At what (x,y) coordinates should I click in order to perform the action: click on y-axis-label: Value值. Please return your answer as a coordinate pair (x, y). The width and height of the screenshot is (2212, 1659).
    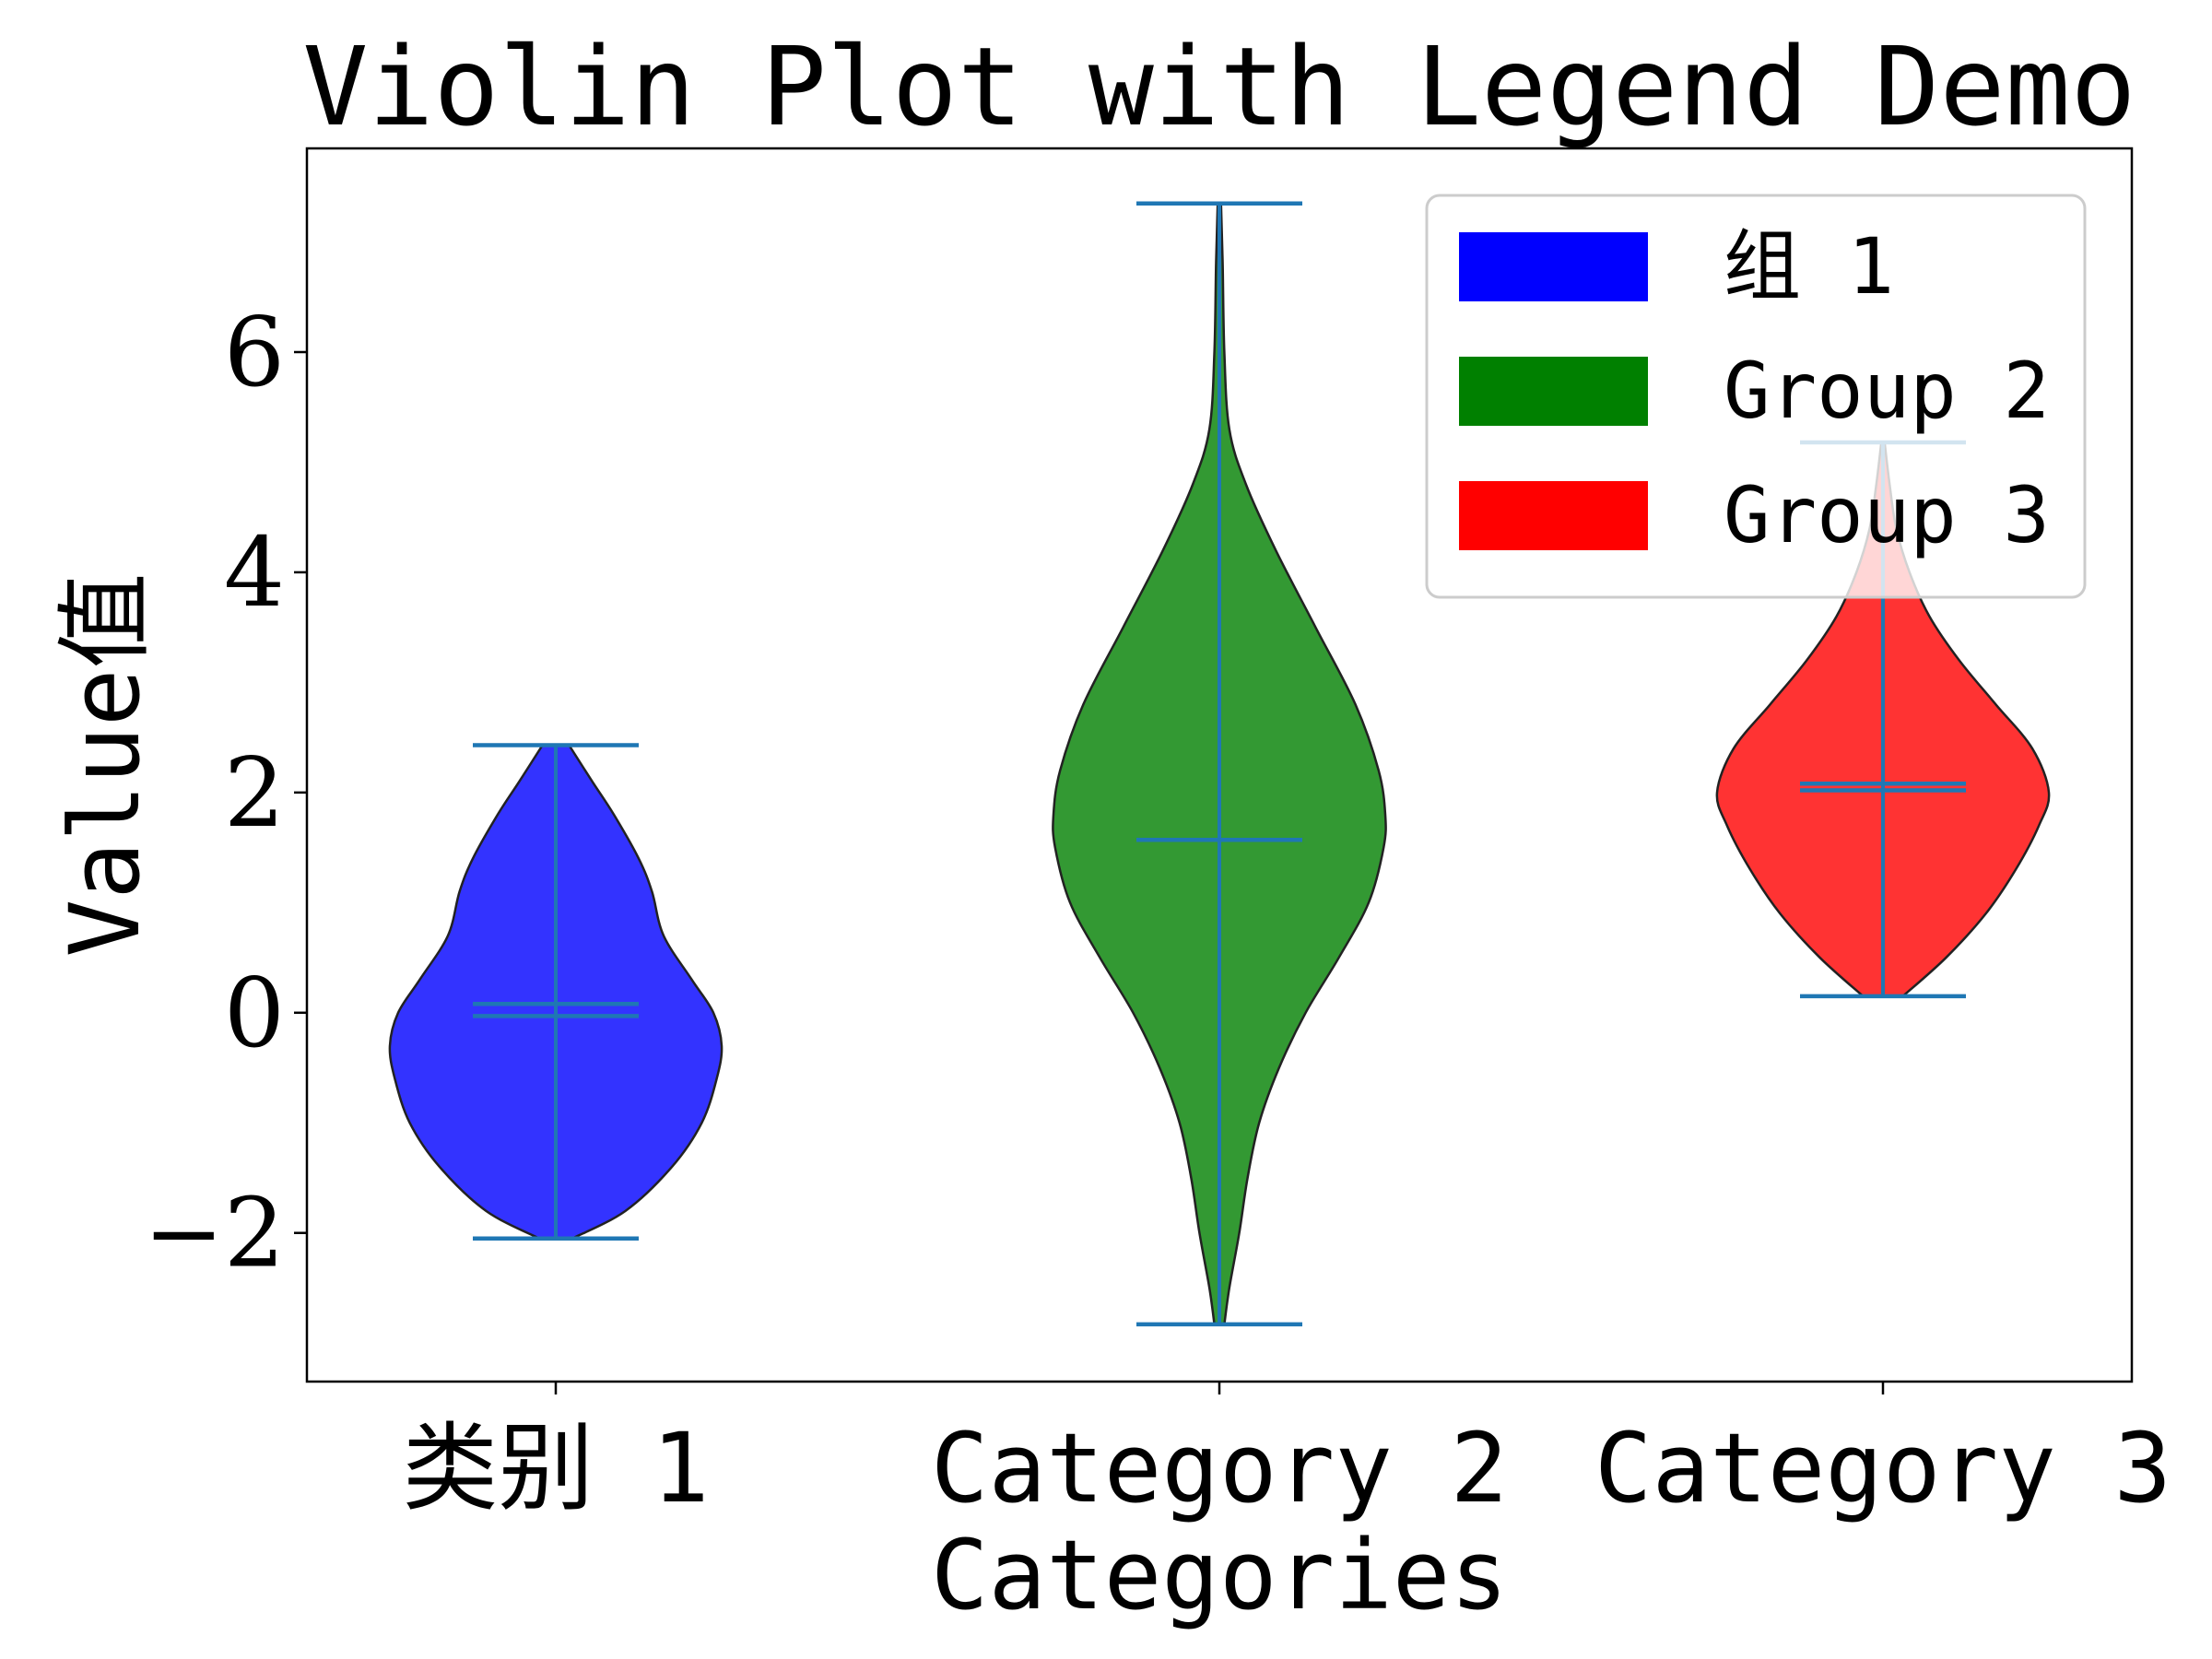
    Looking at the image, I should click on (105, 764).